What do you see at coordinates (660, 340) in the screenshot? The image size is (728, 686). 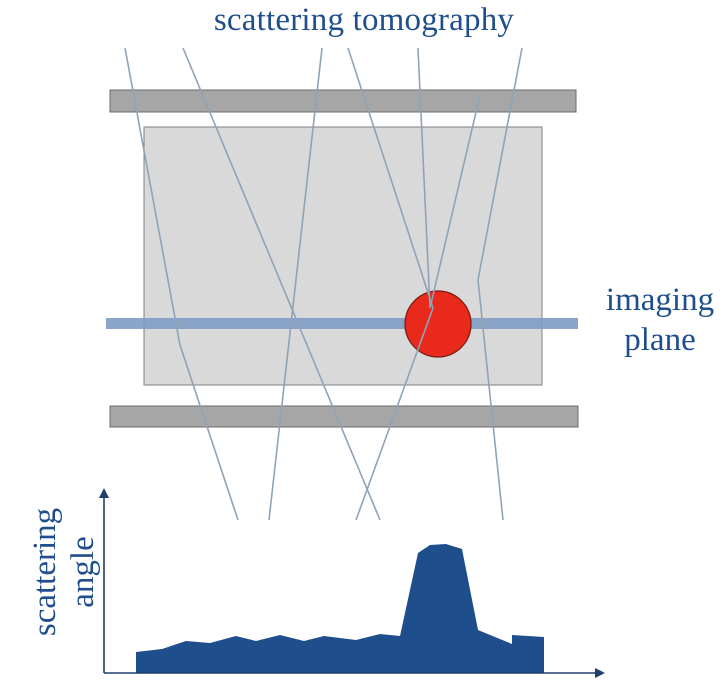 I see `imaging-plane-label-line2: plane` at bounding box center [660, 340].